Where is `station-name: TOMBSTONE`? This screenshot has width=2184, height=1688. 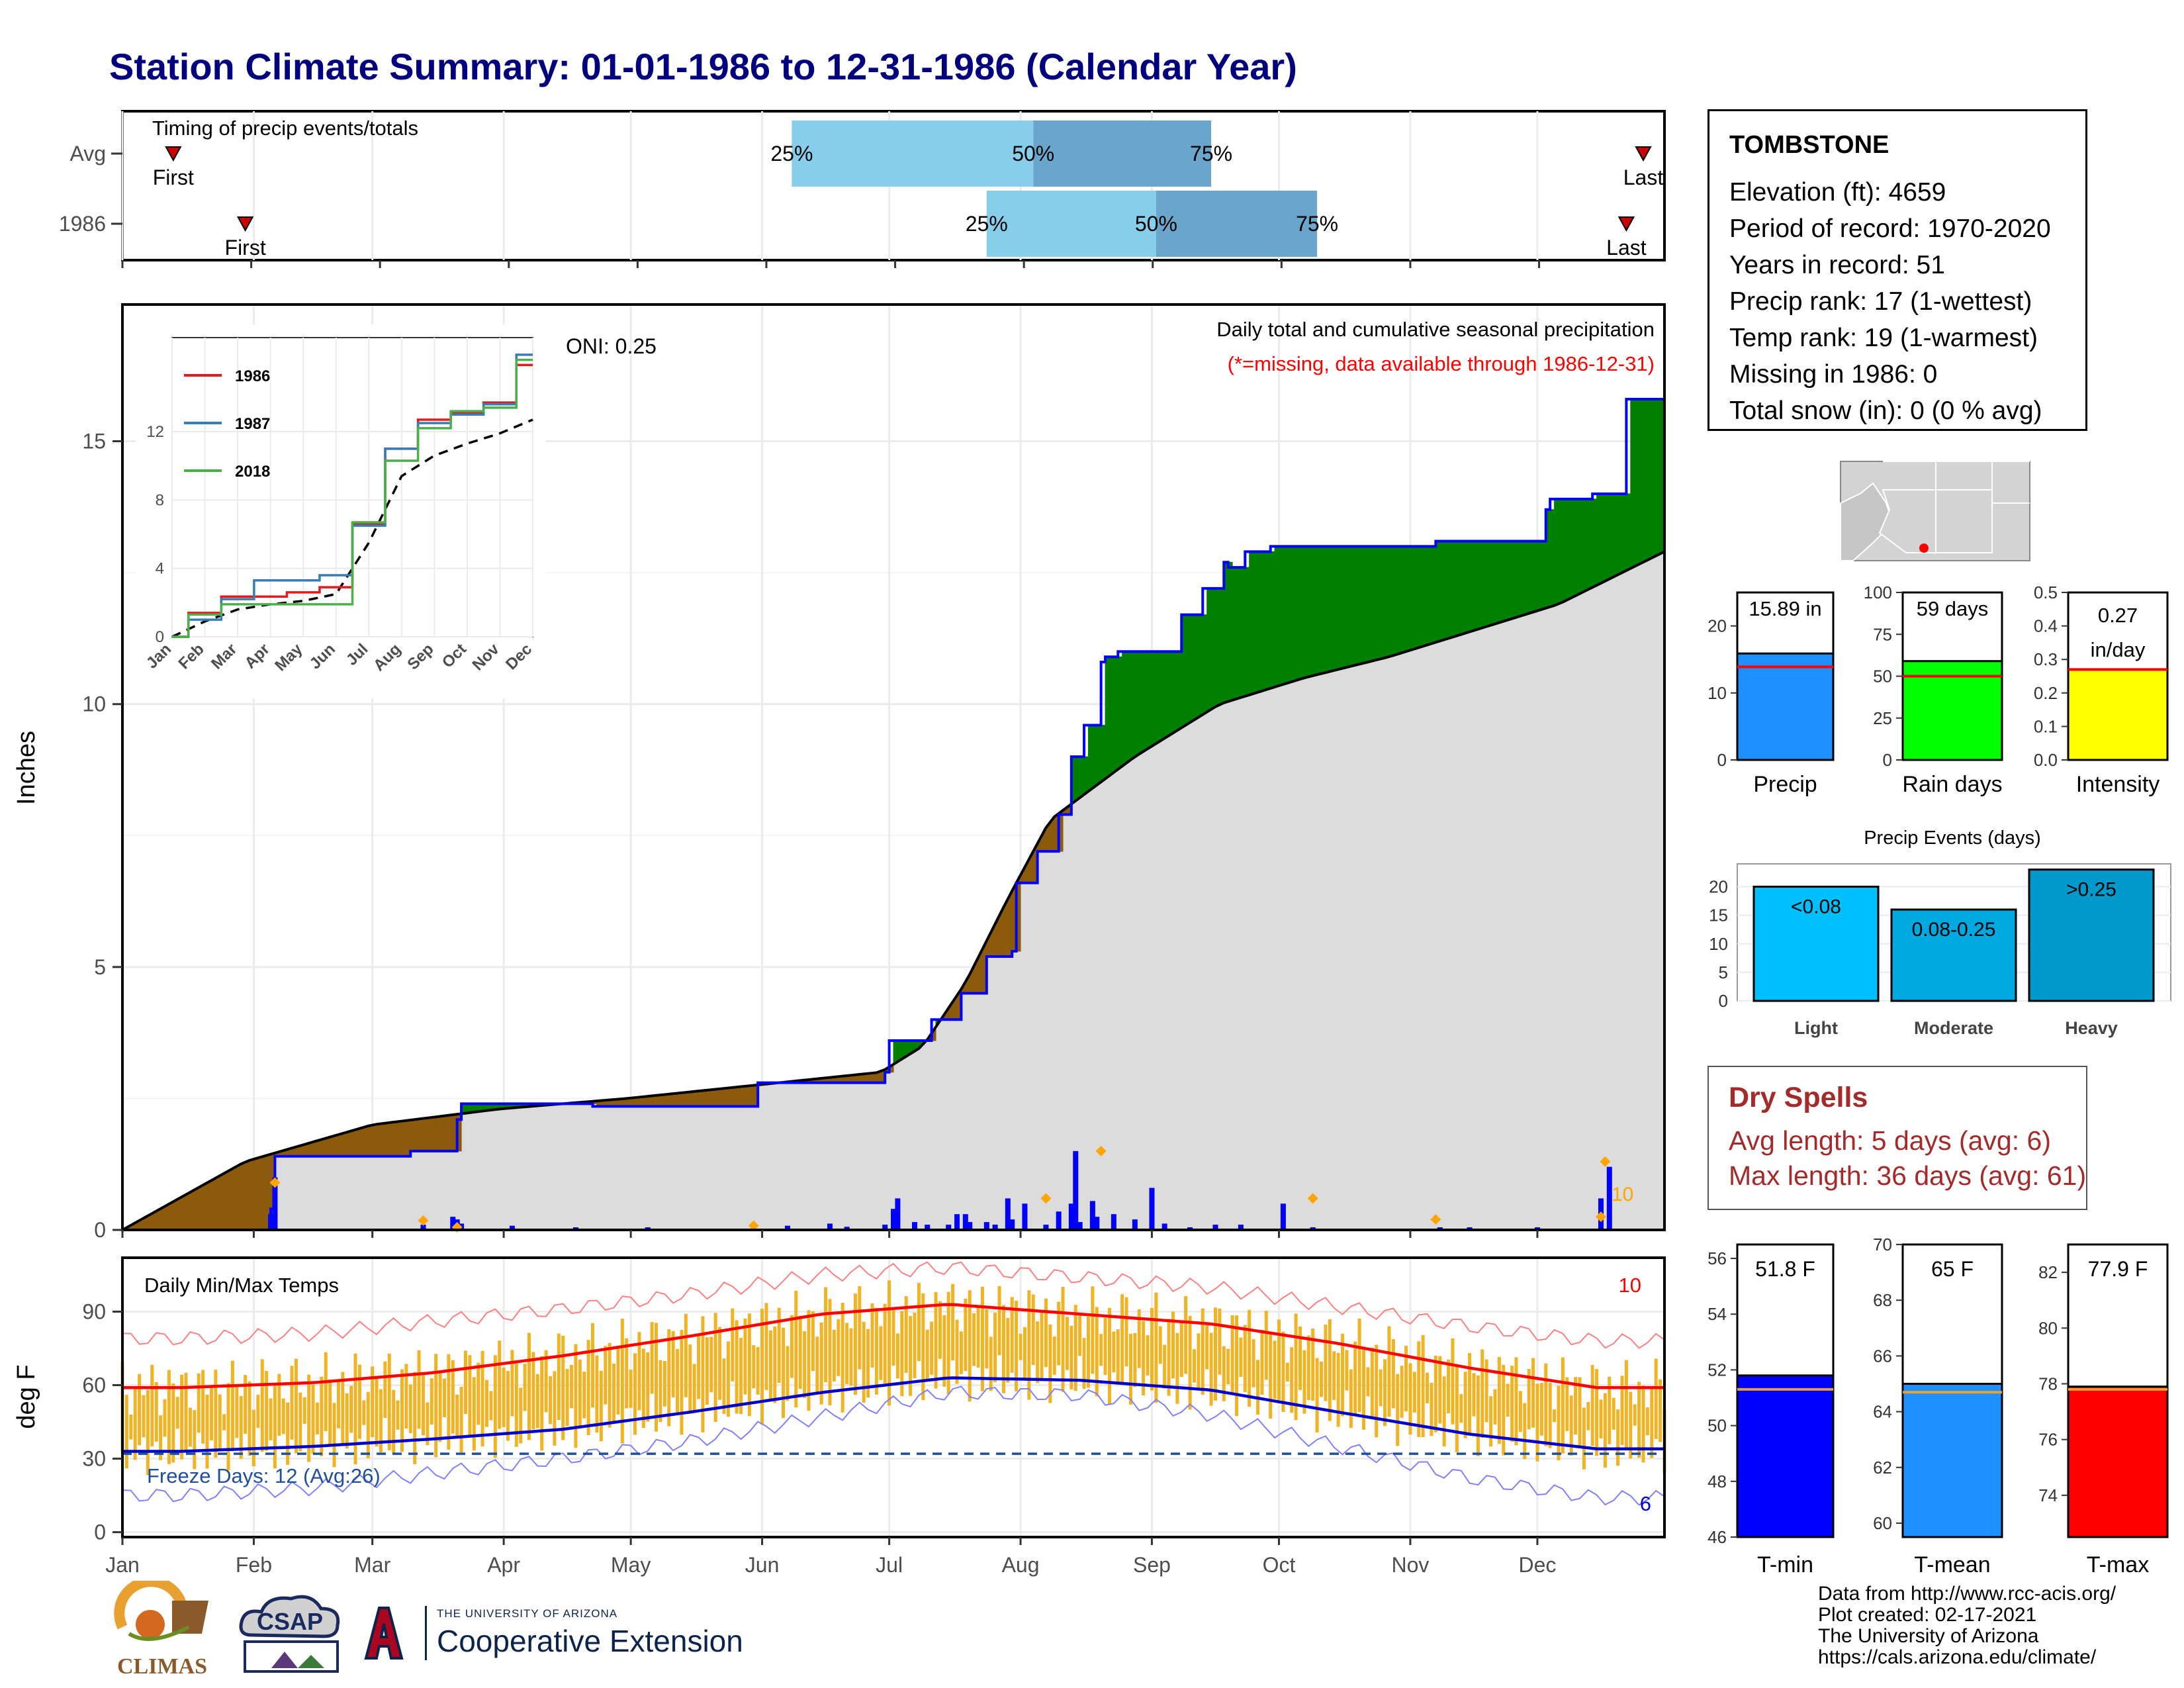 station-name: TOMBSTONE is located at coordinates (1809, 145).